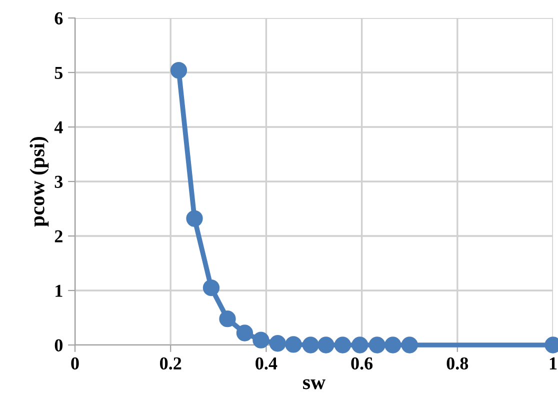  I want to click on y-tick-label: 3, so click(58, 182).